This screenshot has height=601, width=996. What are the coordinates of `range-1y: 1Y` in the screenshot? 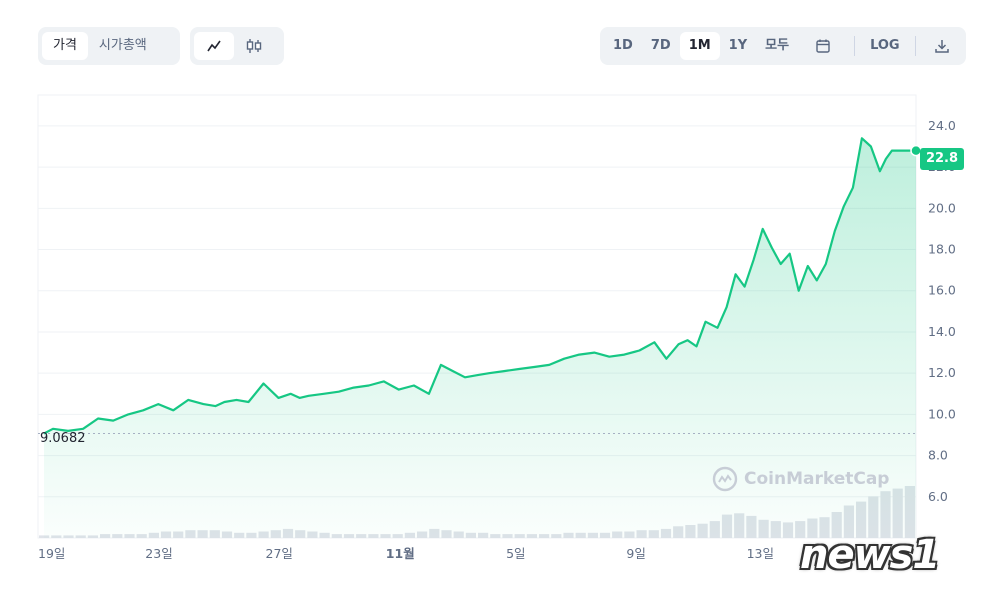 It's located at (738, 45).